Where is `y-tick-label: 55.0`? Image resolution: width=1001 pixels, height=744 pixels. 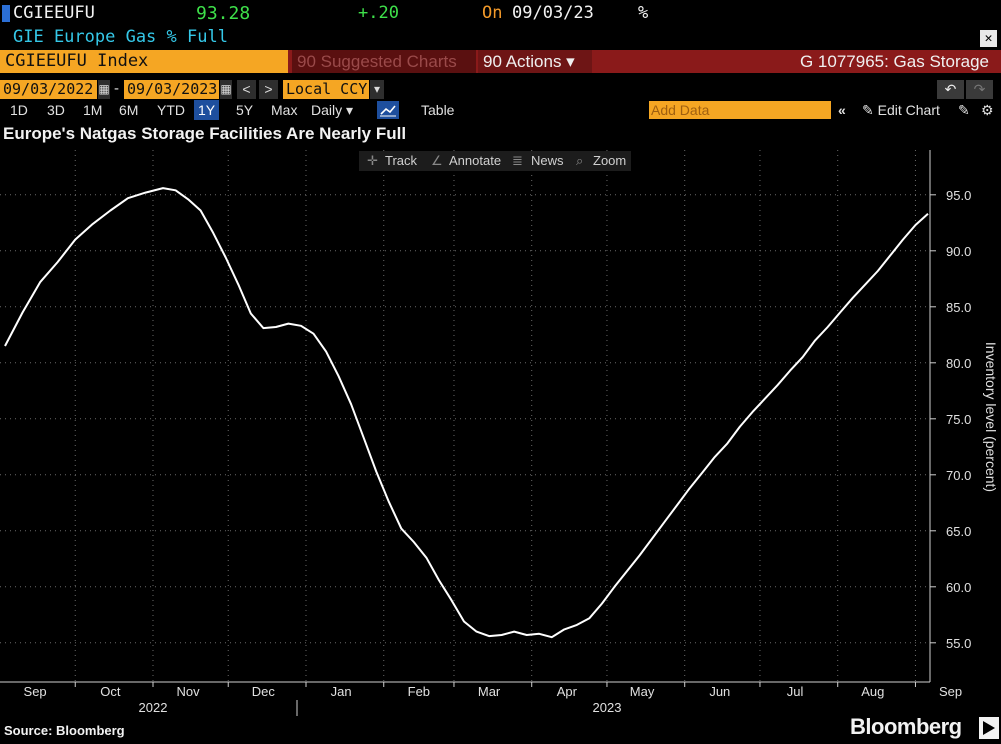 y-tick-label: 55.0 is located at coordinates (958, 643).